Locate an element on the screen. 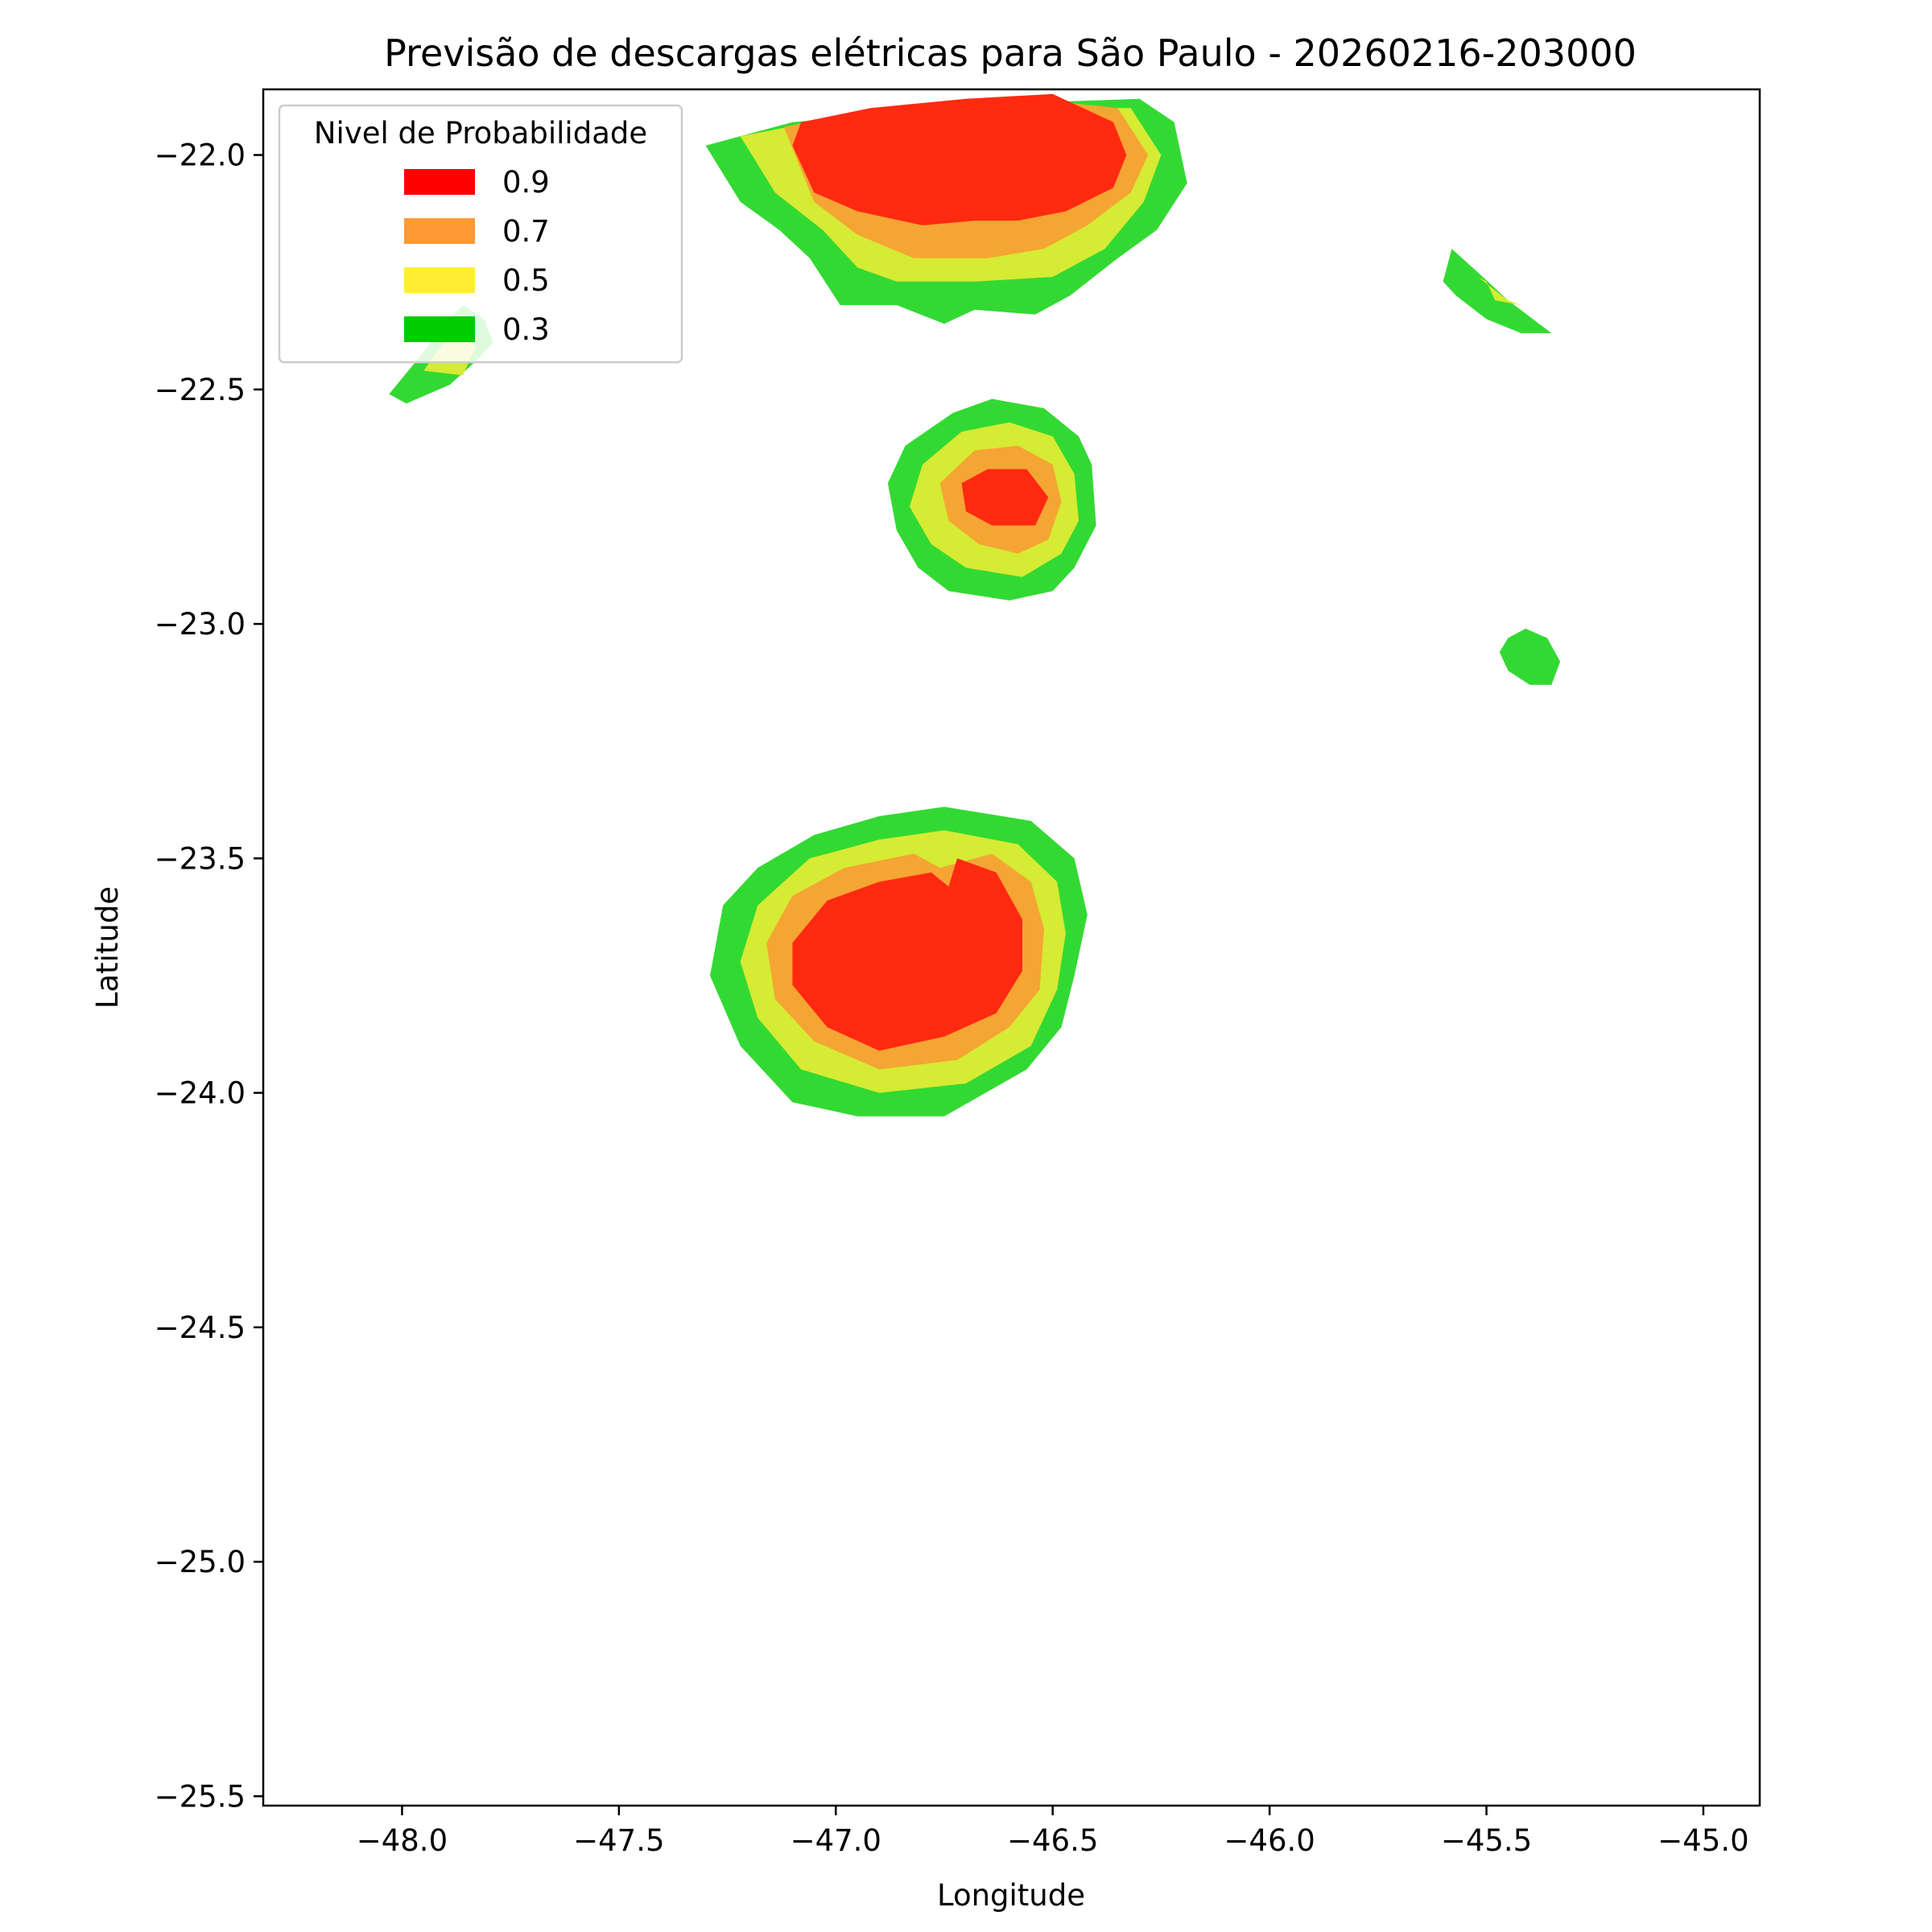 The width and height of the screenshot is (1932, 1932). legend-box is located at coordinates (480, 234).